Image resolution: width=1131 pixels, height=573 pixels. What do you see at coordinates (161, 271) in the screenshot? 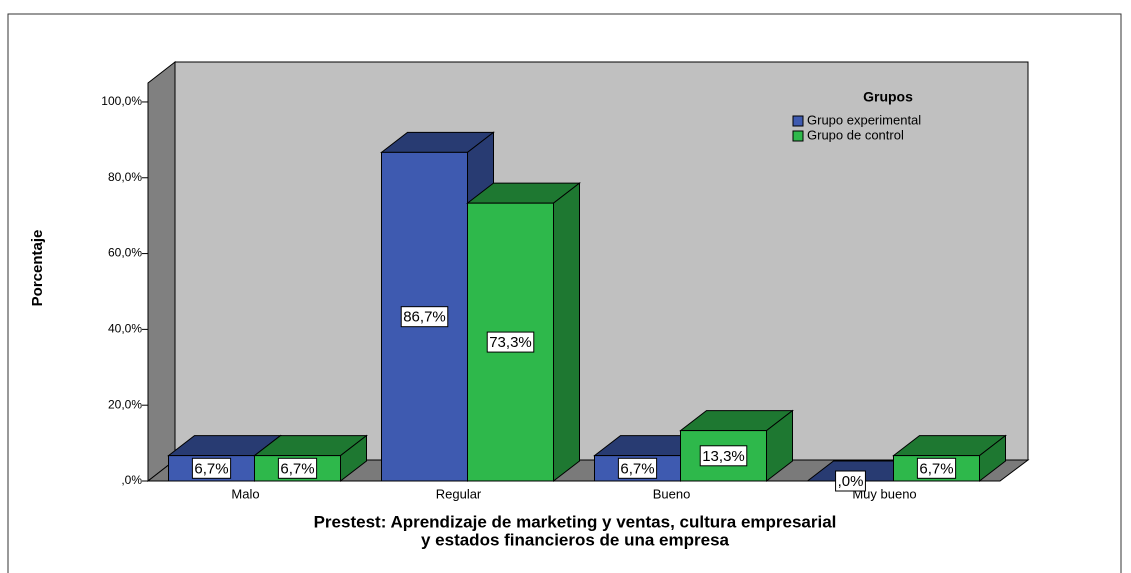
I see `left-wall` at bounding box center [161, 271].